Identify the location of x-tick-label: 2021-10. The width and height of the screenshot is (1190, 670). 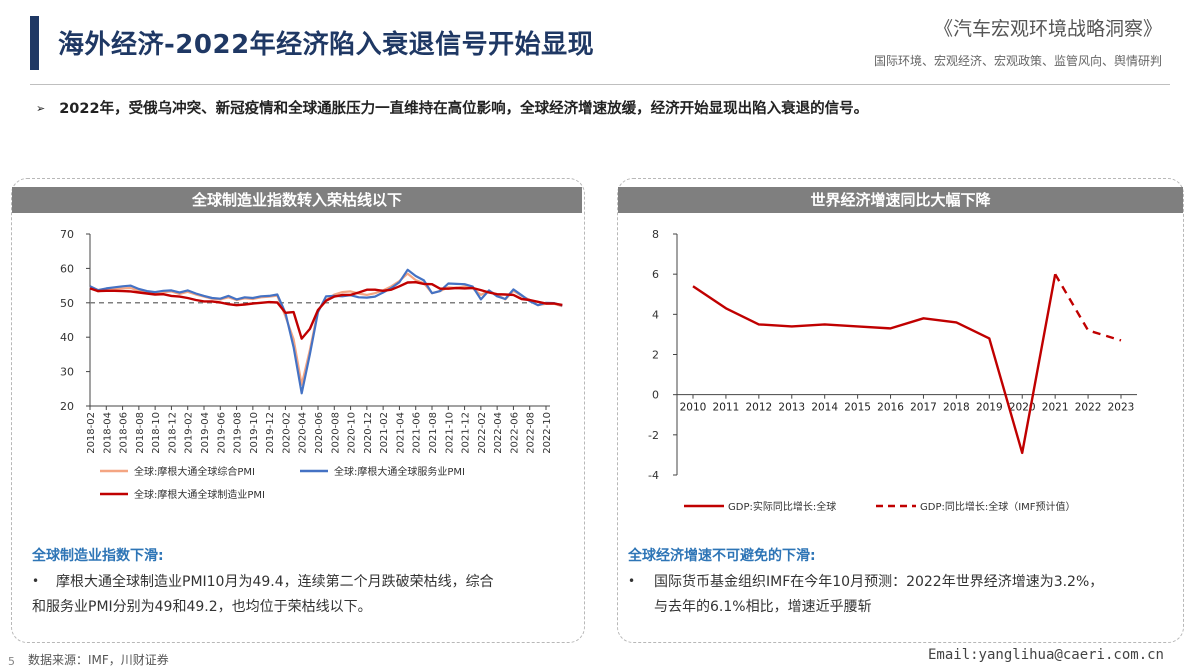
(449, 433).